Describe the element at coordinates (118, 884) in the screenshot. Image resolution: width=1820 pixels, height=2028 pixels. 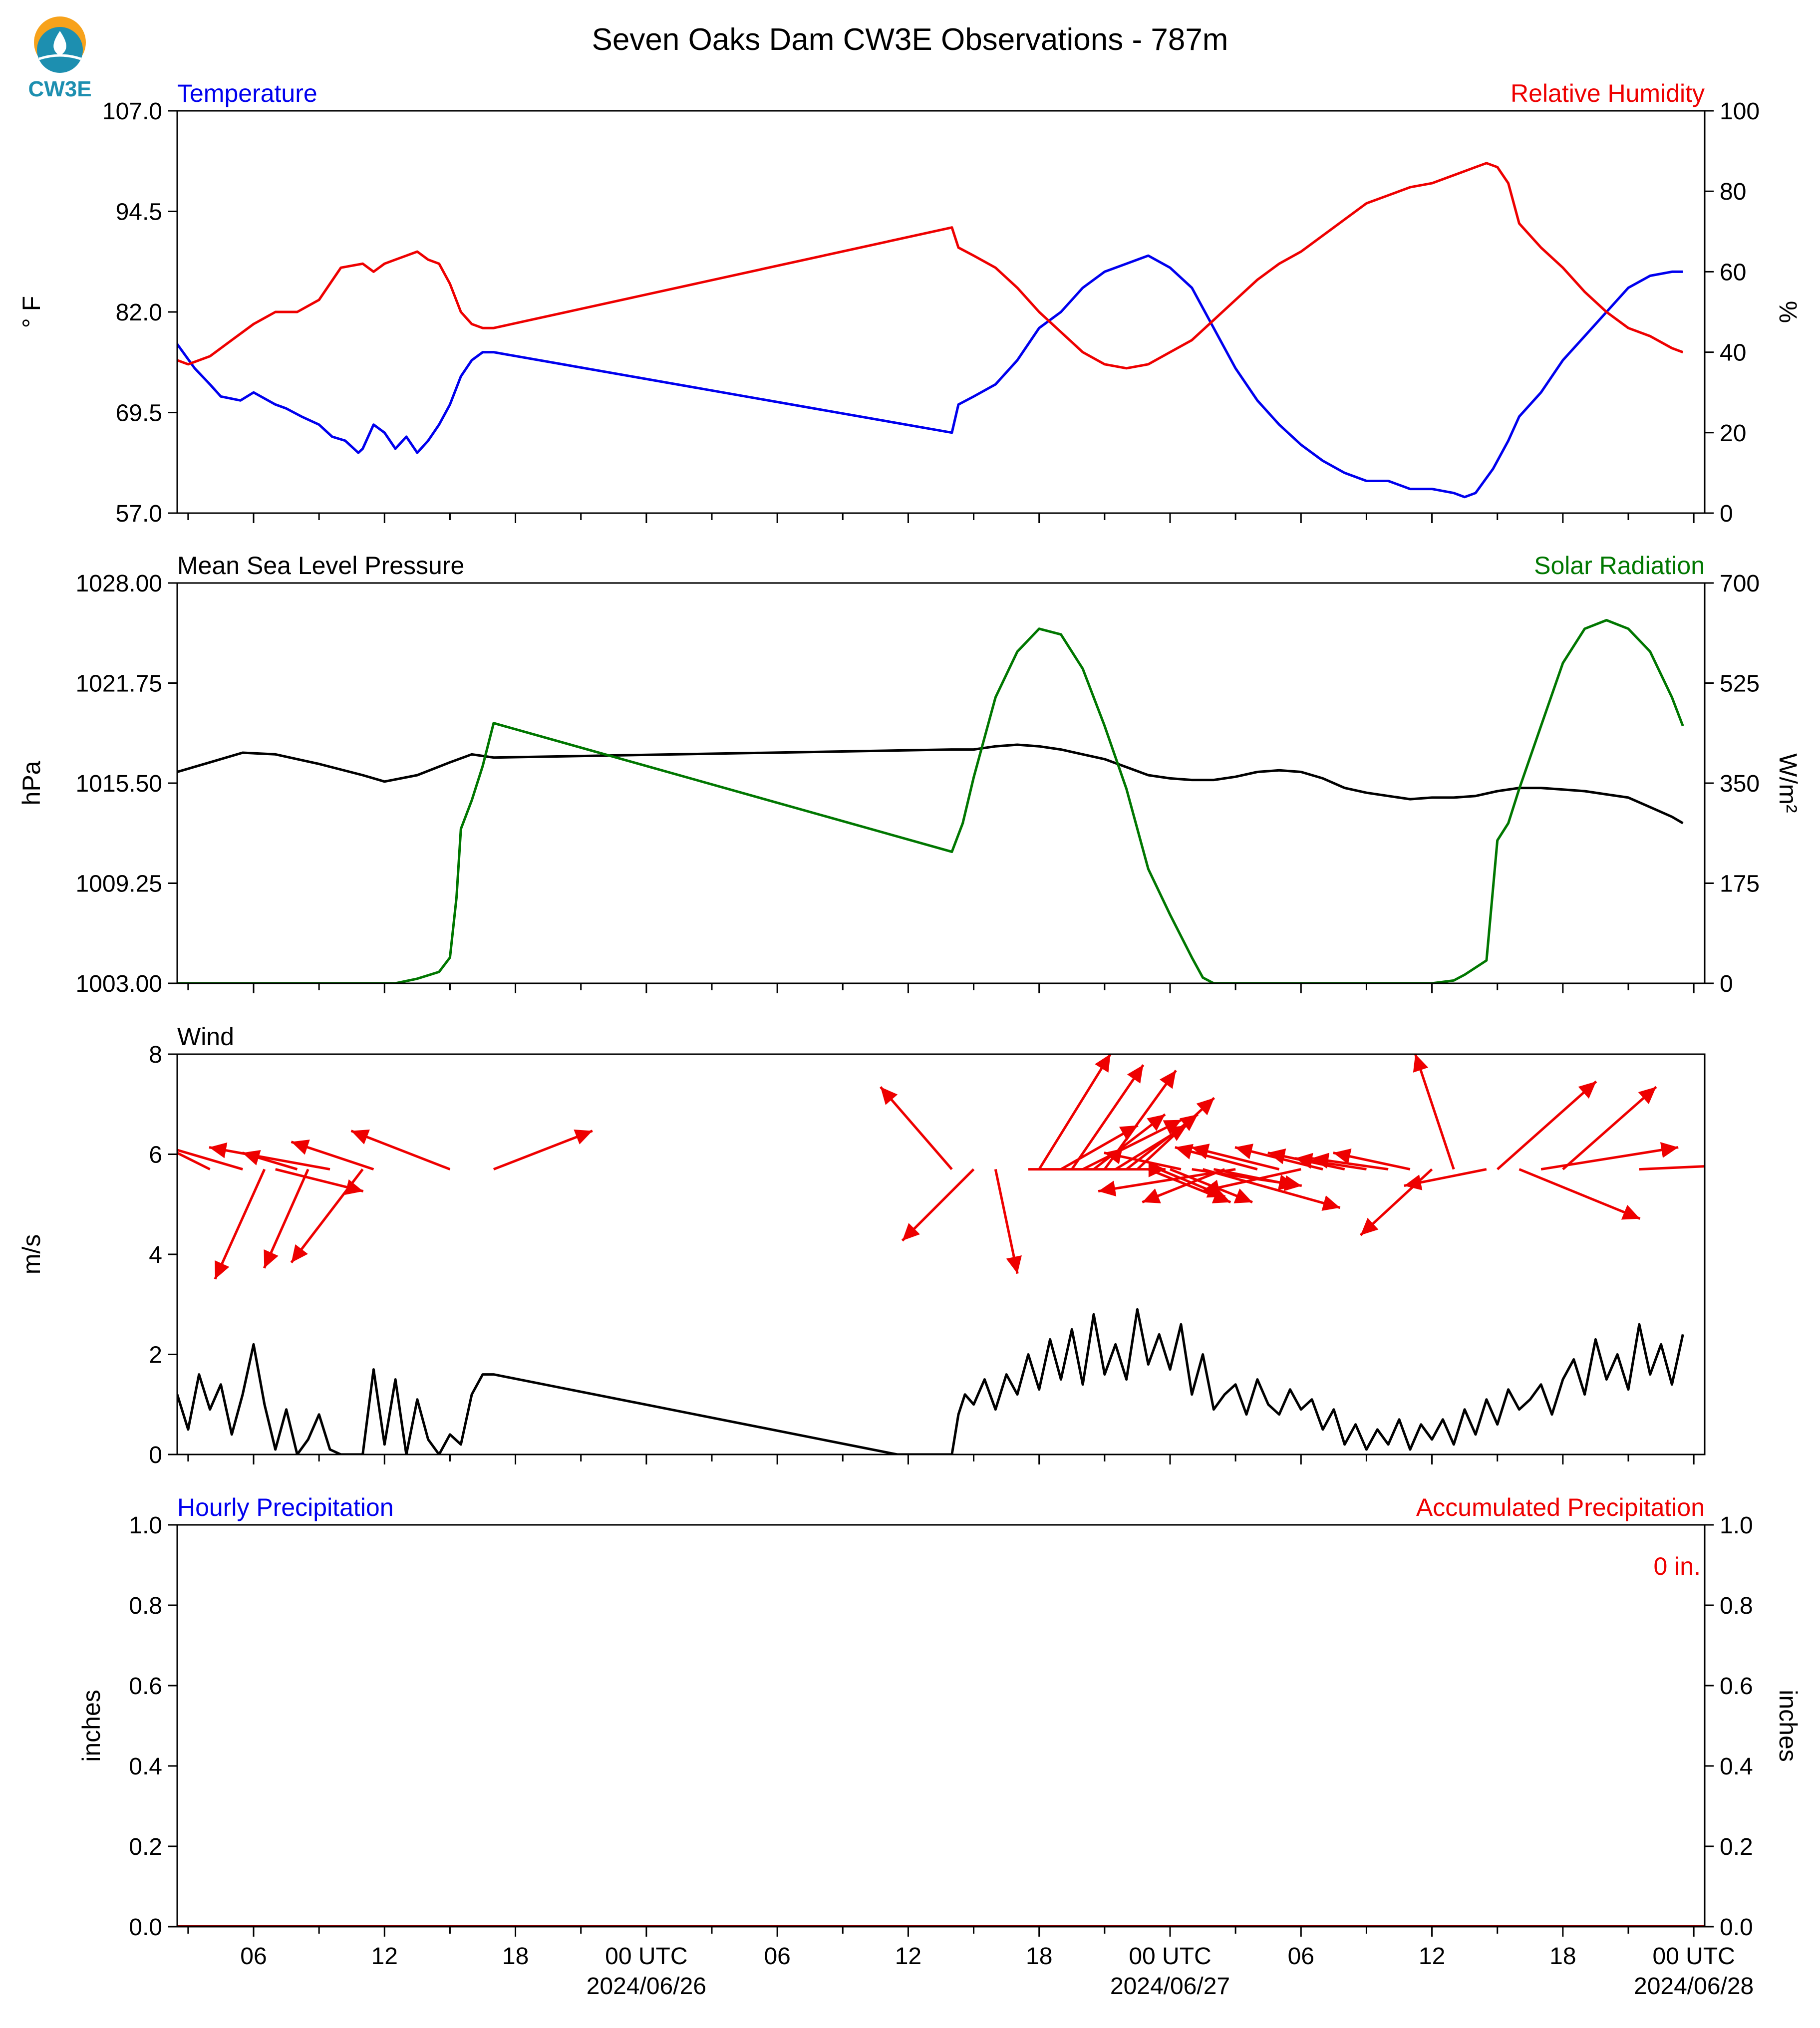
I see `y-tick-label: 1009.25` at that location.